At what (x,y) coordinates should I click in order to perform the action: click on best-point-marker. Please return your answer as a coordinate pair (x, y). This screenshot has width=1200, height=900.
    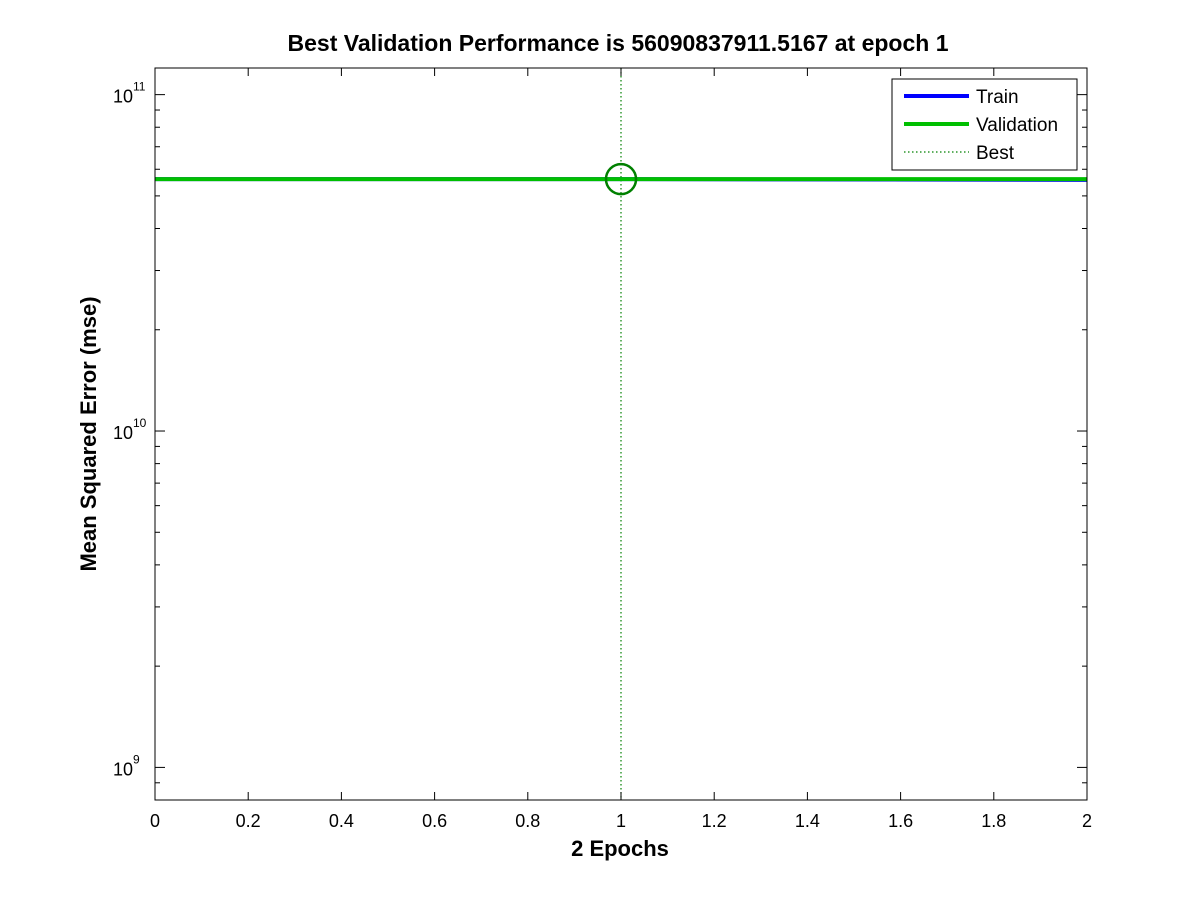
    Looking at the image, I should click on (621, 179).